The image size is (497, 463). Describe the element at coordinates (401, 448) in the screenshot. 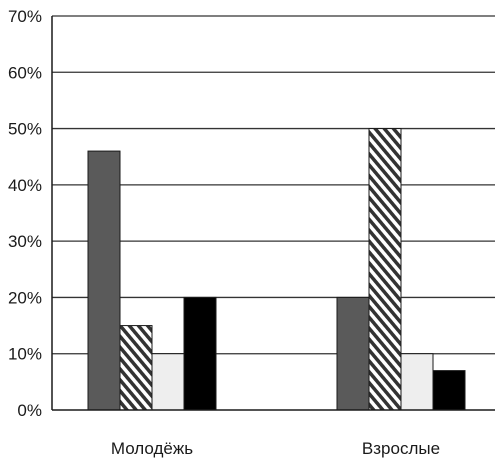

I see `category-label: Взрослые` at that location.